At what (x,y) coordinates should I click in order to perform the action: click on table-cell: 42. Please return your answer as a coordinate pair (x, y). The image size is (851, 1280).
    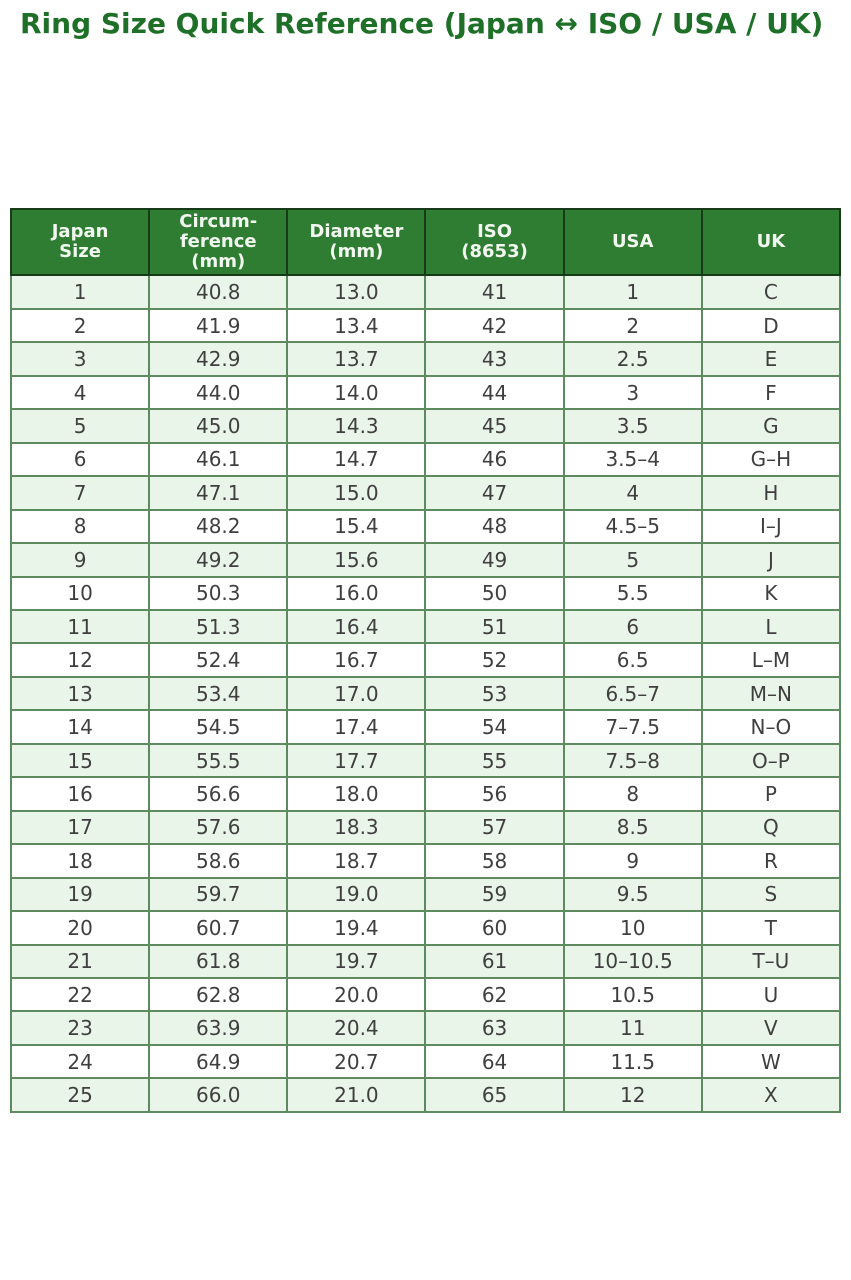
    Looking at the image, I should click on (494, 325).